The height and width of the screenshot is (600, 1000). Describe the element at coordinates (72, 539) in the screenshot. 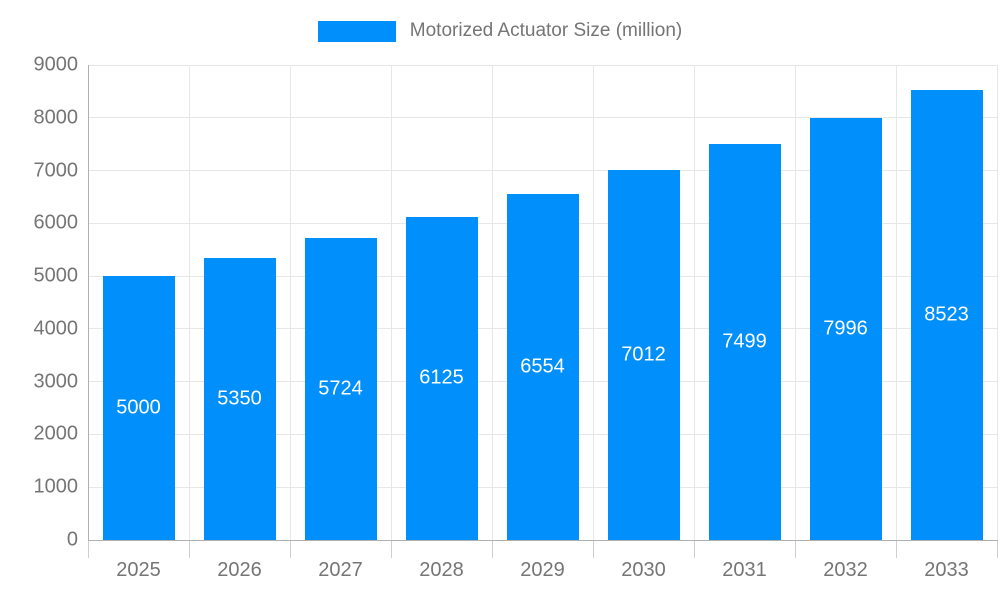

I see `y-axis-tick-label: 0` at that location.